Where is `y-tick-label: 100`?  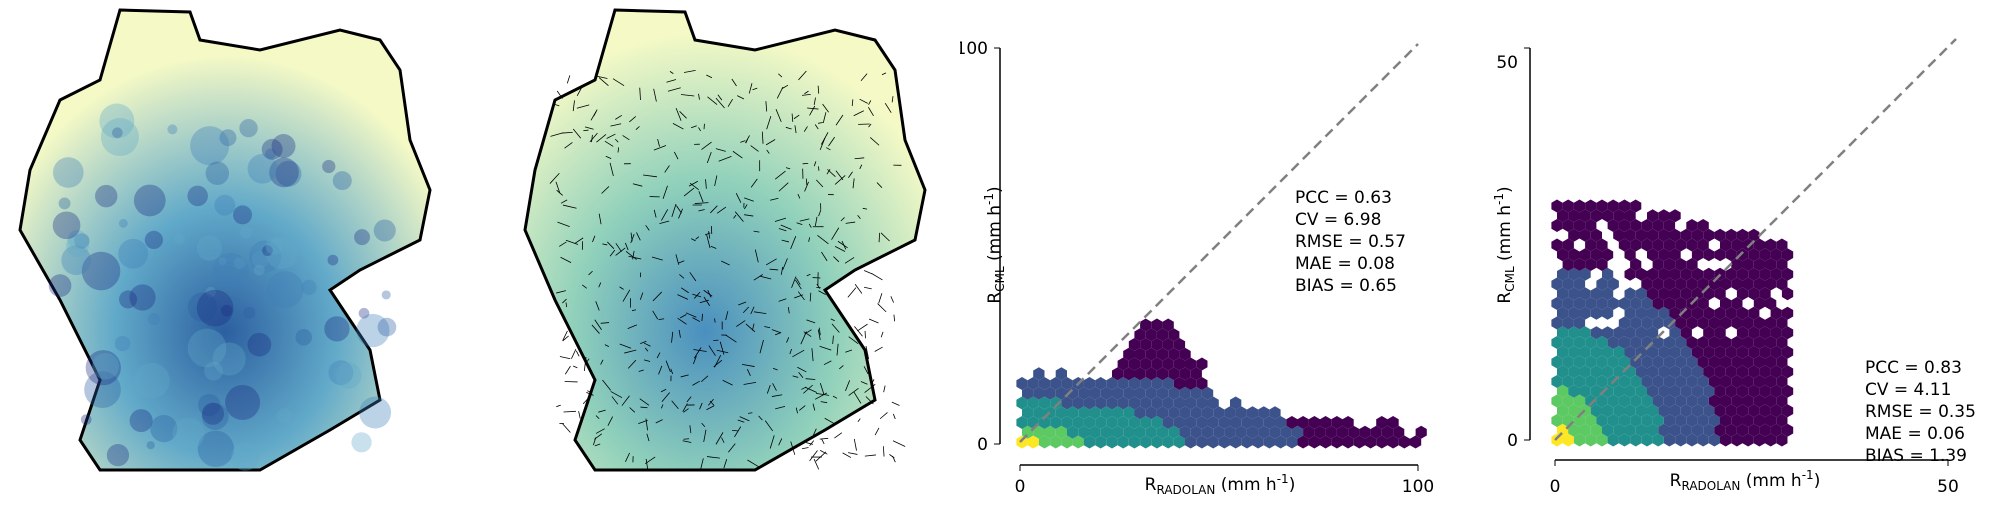 y-tick-label: 100 is located at coordinates (974, 49).